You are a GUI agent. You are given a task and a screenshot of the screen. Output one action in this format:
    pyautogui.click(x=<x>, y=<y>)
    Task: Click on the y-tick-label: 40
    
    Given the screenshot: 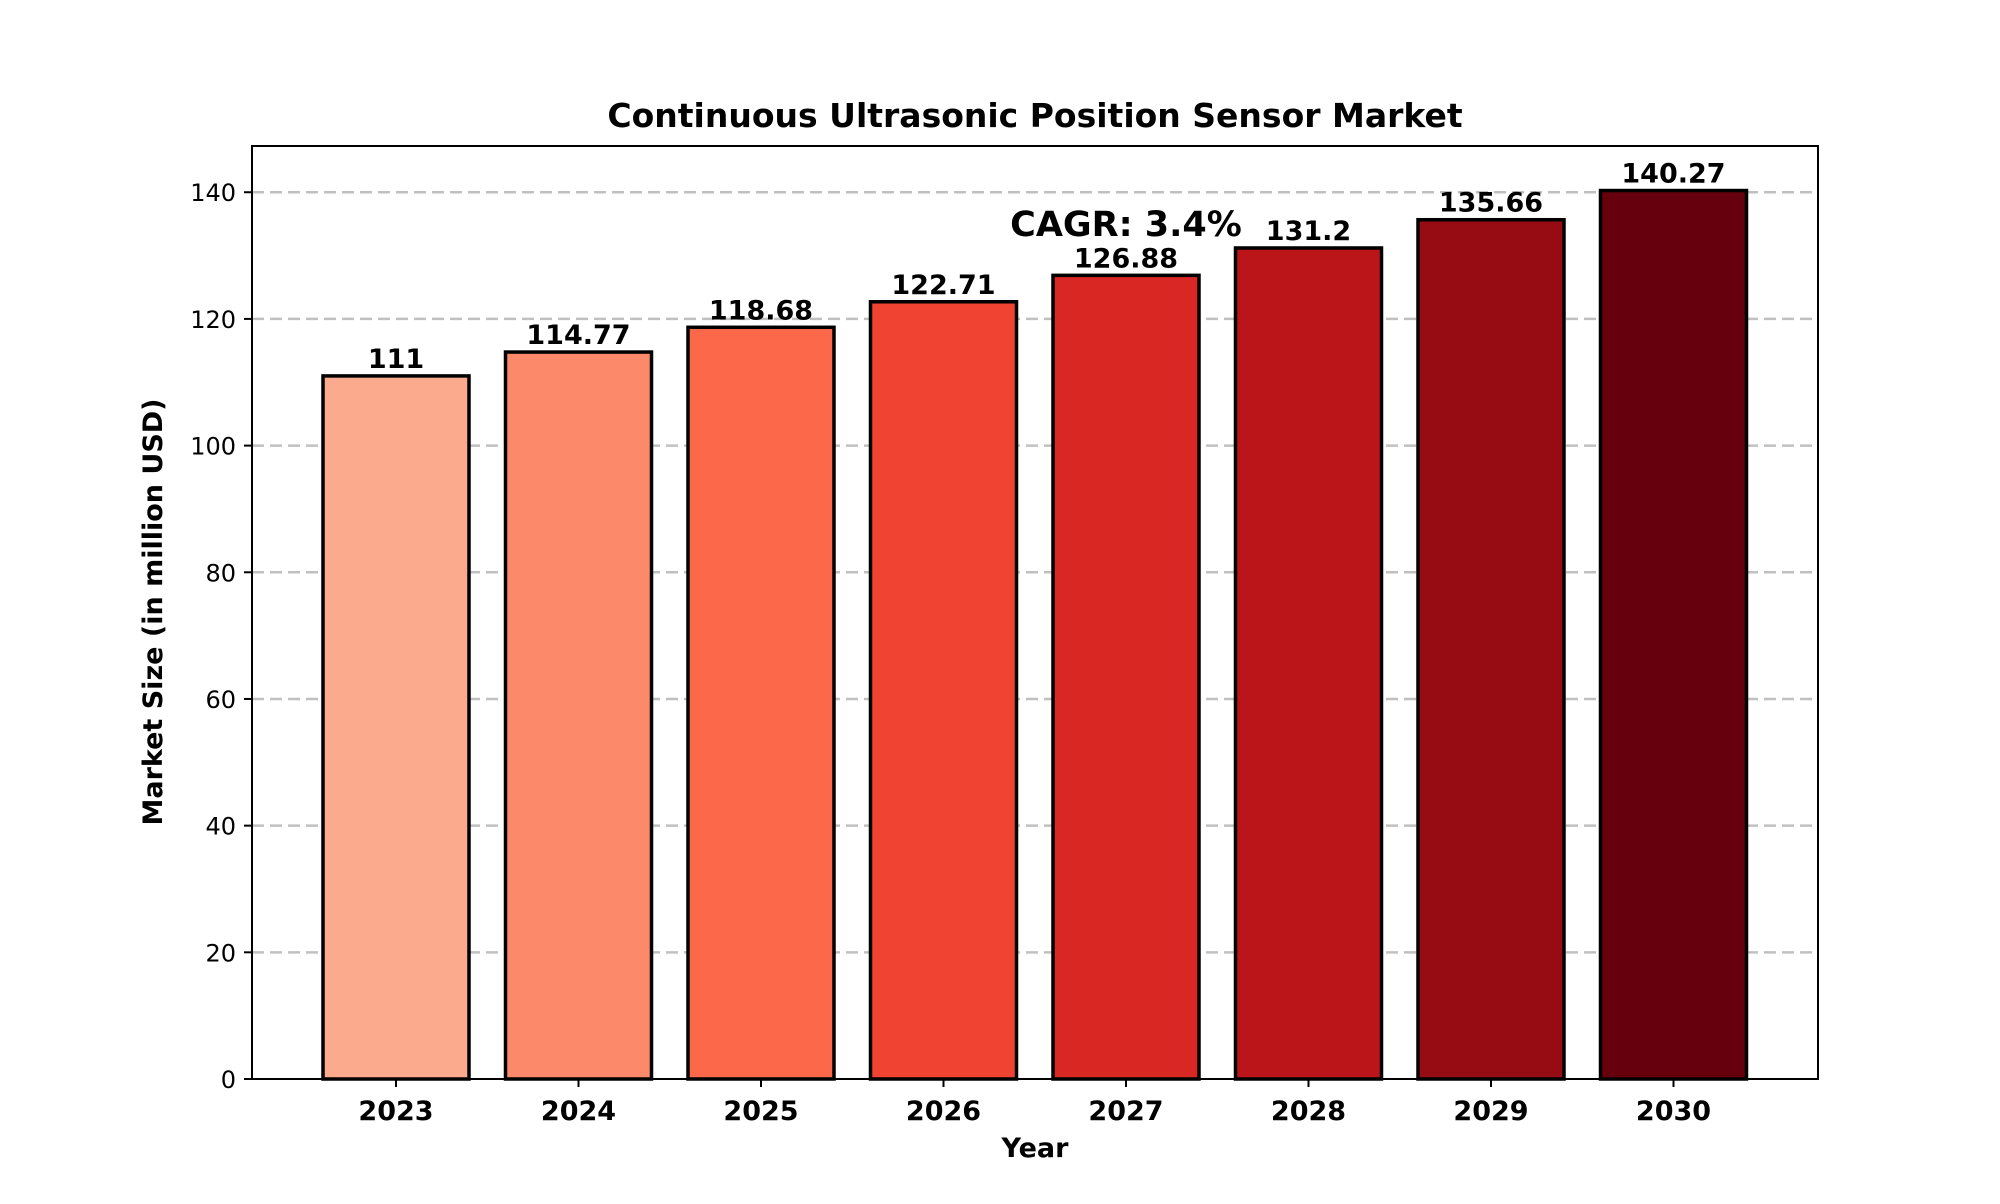 What is the action you would take?
    pyautogui.click(x=220, y=827)
    